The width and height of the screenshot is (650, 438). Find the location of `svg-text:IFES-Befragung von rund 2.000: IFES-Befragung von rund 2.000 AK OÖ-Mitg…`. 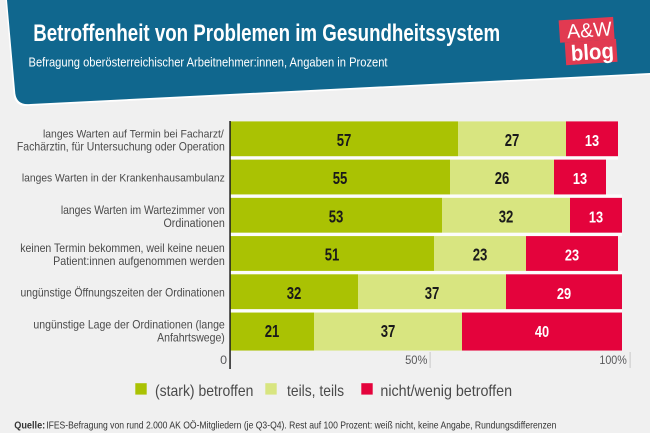

svg-text:IFES-Befragung von rund 2.000: IFES-Befragung von rund 2.000 AK OÖ-Mitg… is located at coordinates (301, 425).